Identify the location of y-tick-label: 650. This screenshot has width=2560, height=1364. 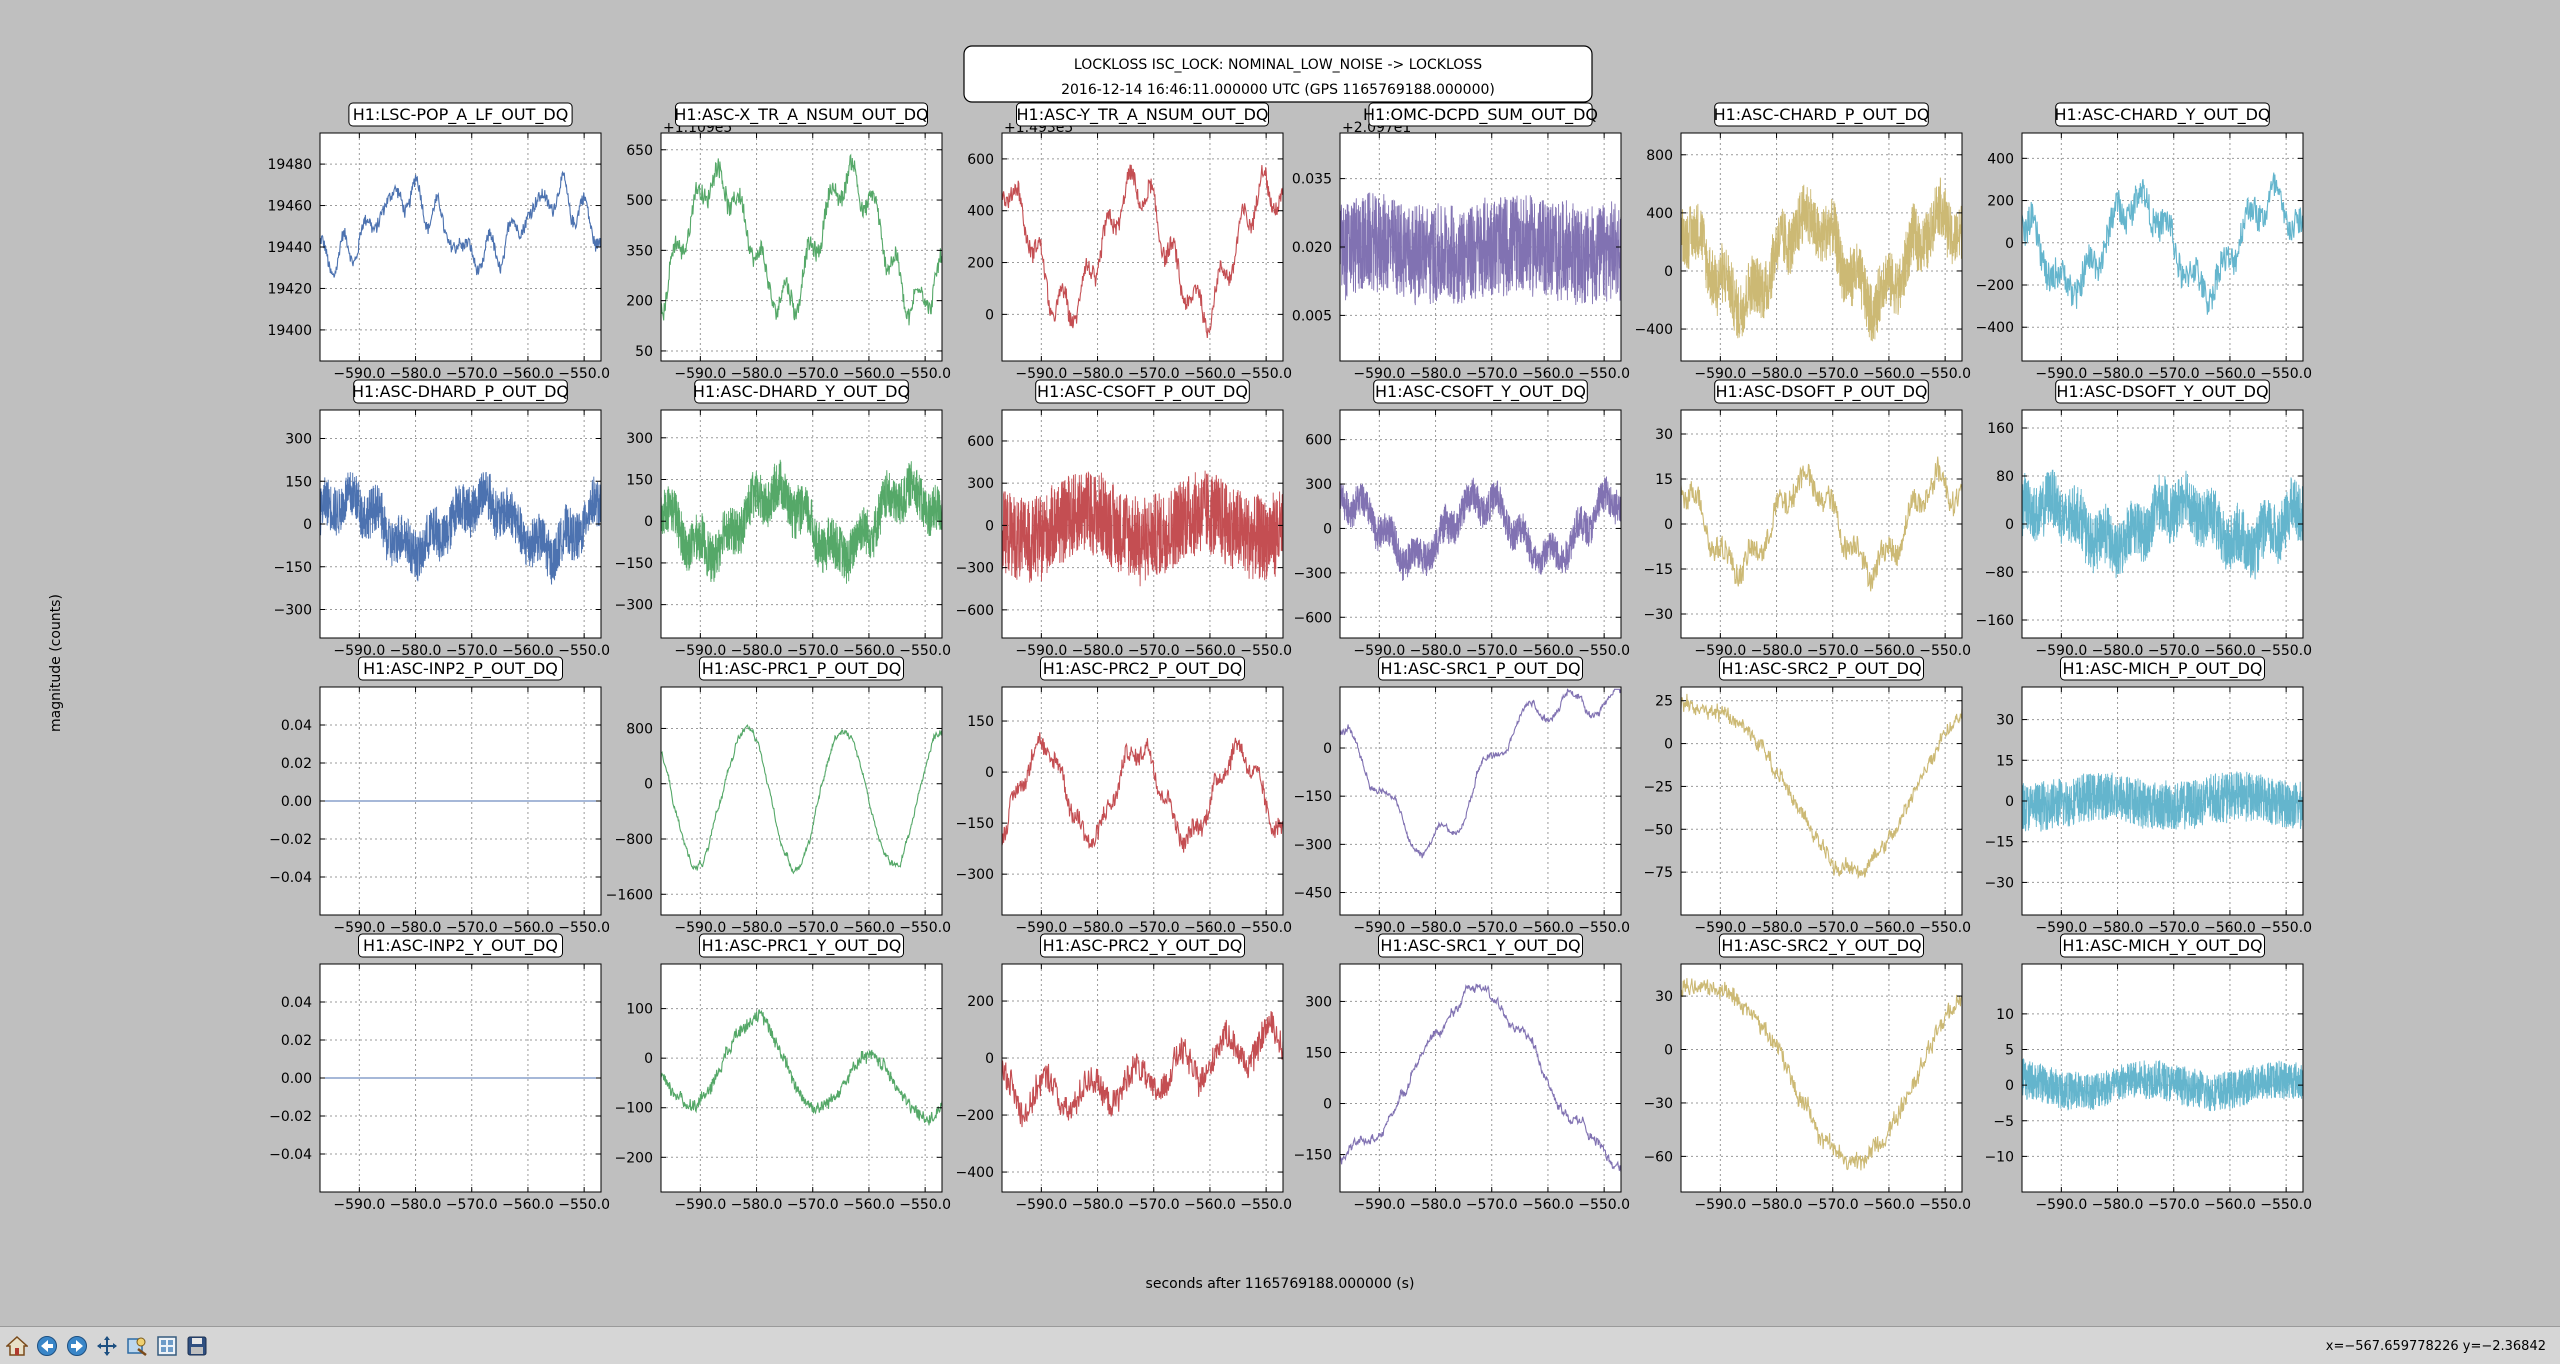
(639, 151).